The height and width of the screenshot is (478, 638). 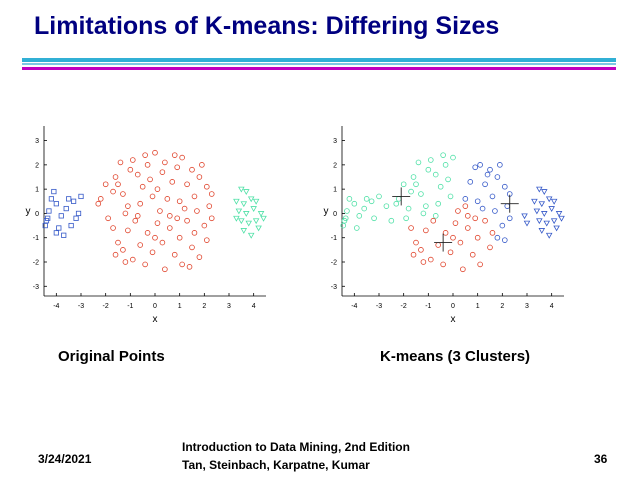 I want to click on y-tick-label: -2, so click(x=36, y=263).